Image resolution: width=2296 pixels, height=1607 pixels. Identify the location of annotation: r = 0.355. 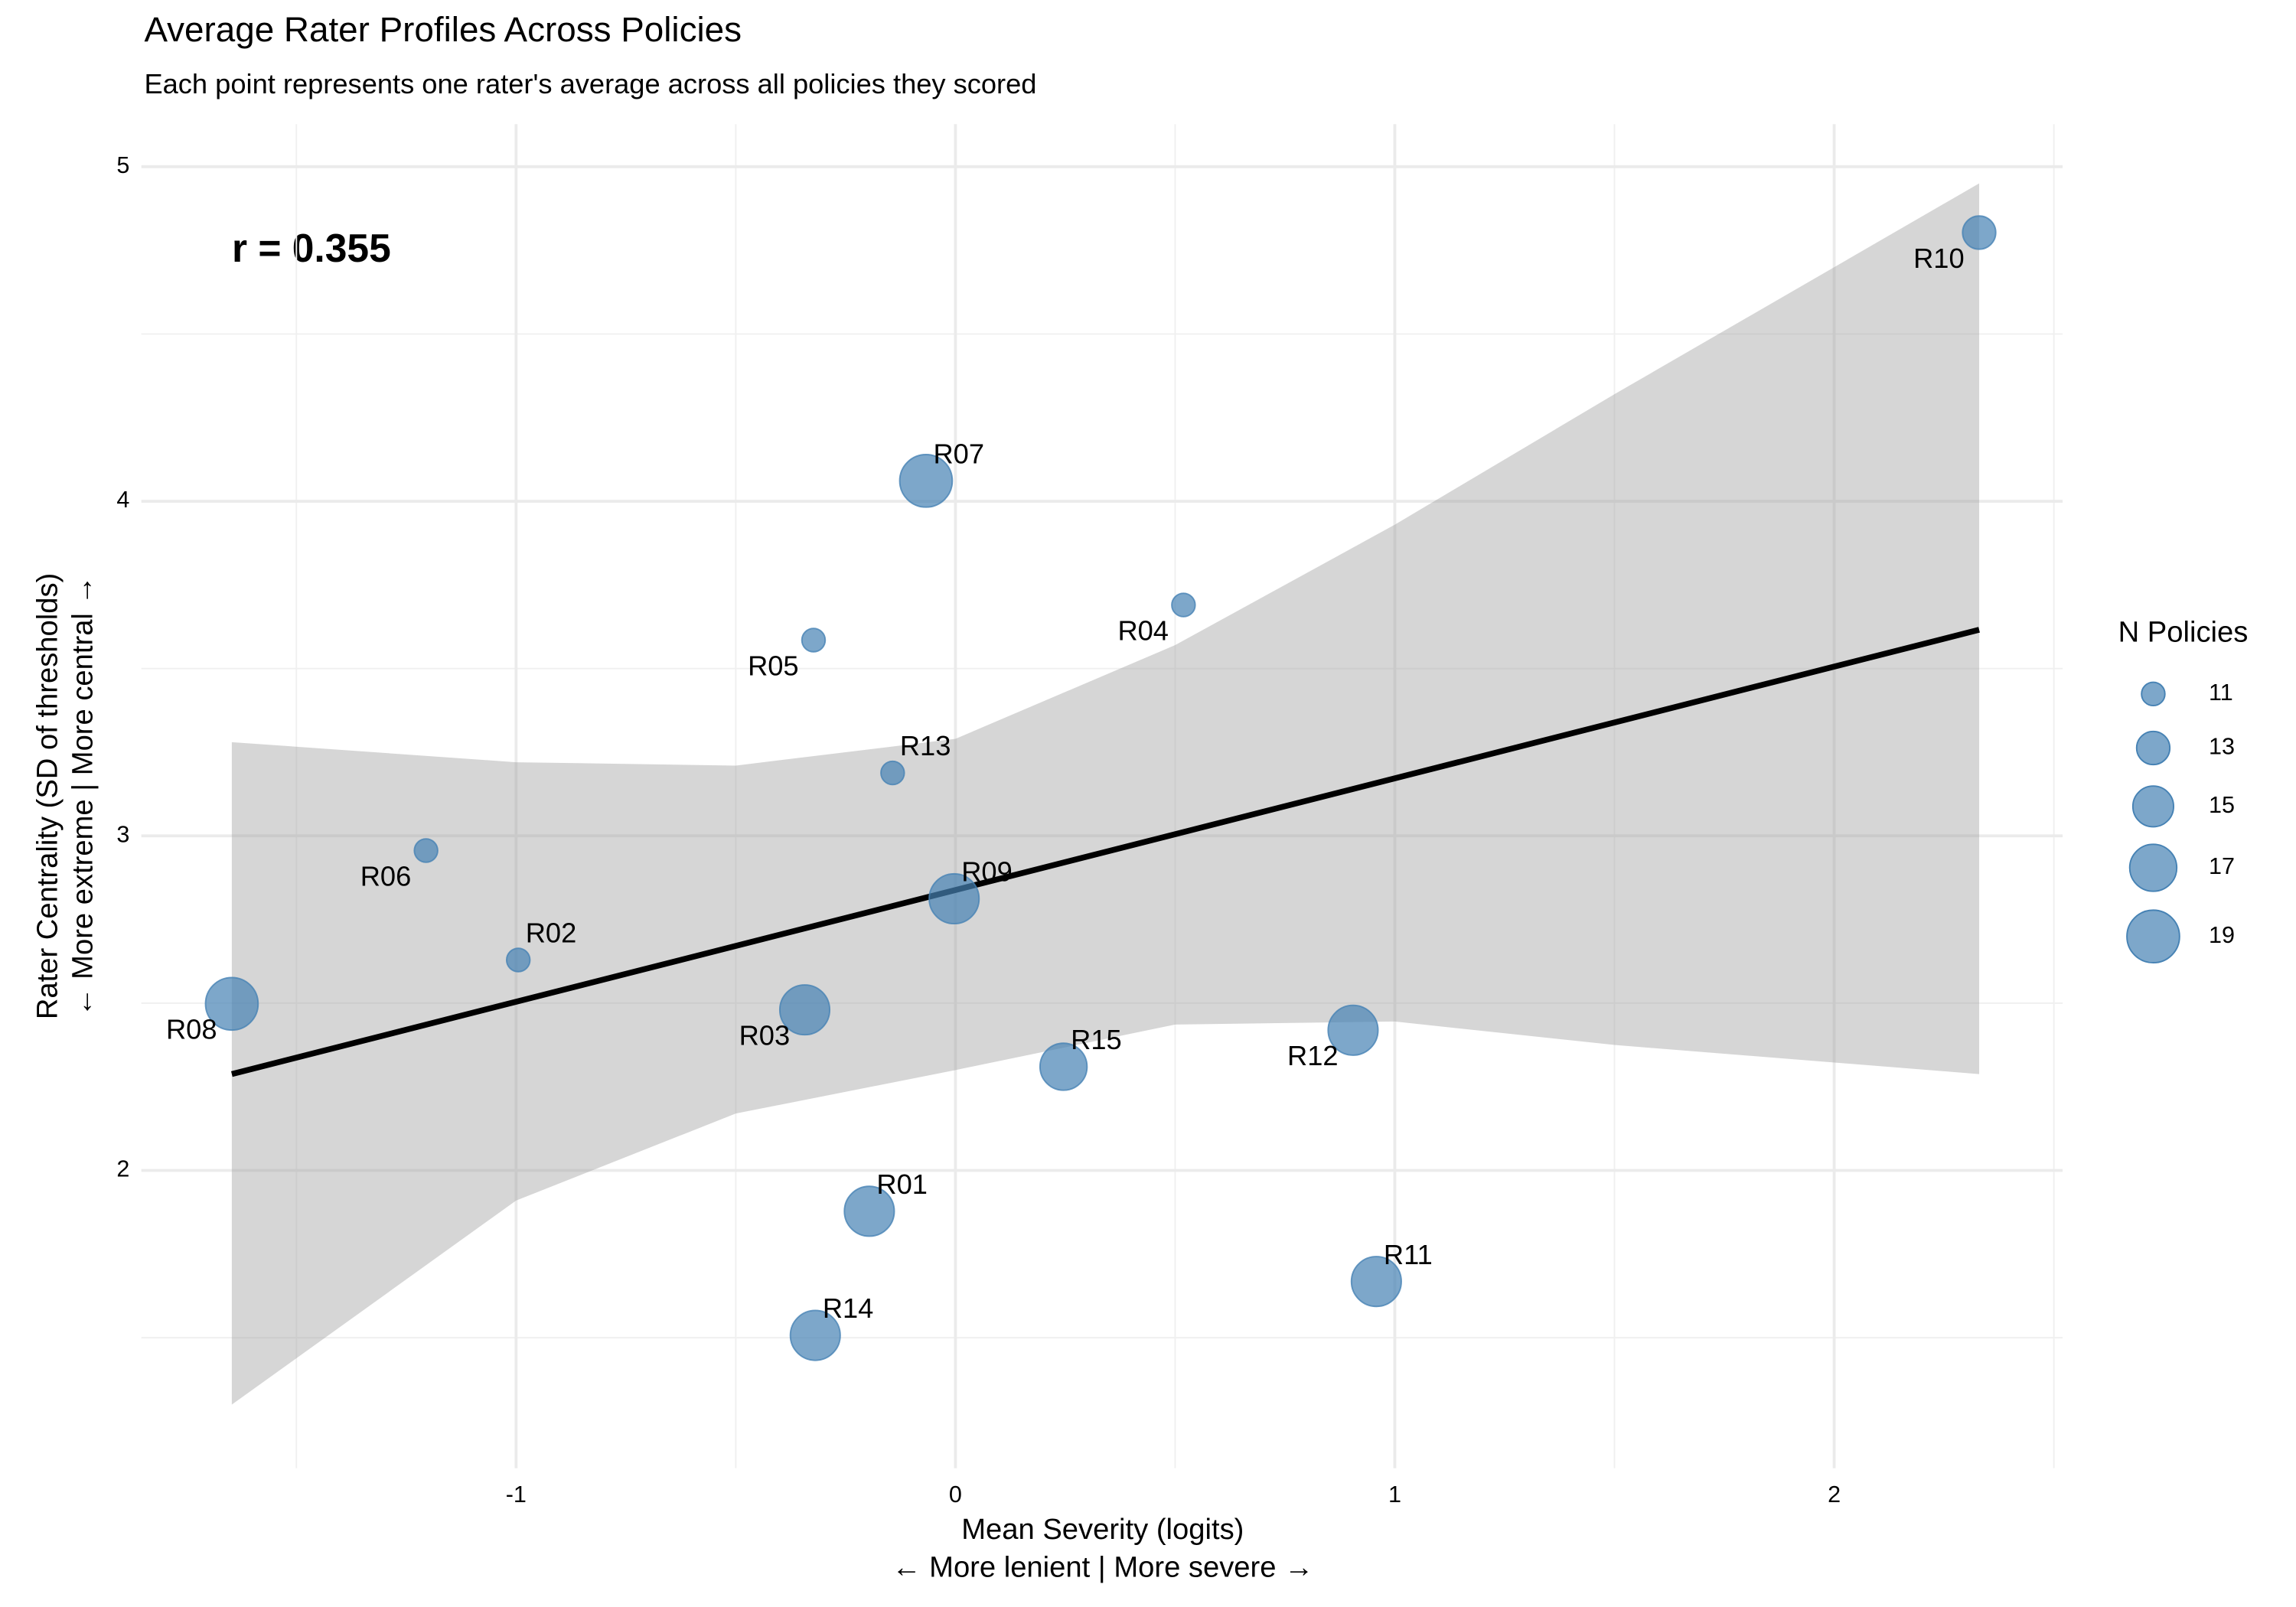
(311, 248).